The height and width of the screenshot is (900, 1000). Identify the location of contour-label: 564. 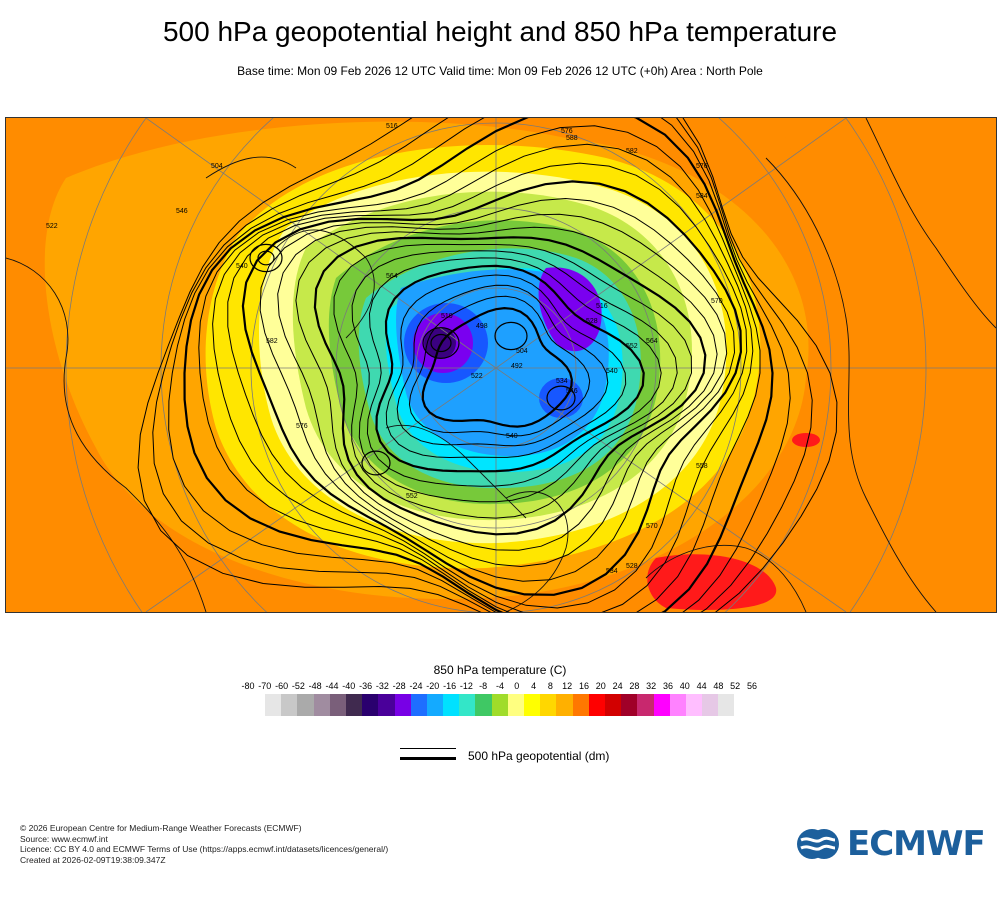
(392, 276).